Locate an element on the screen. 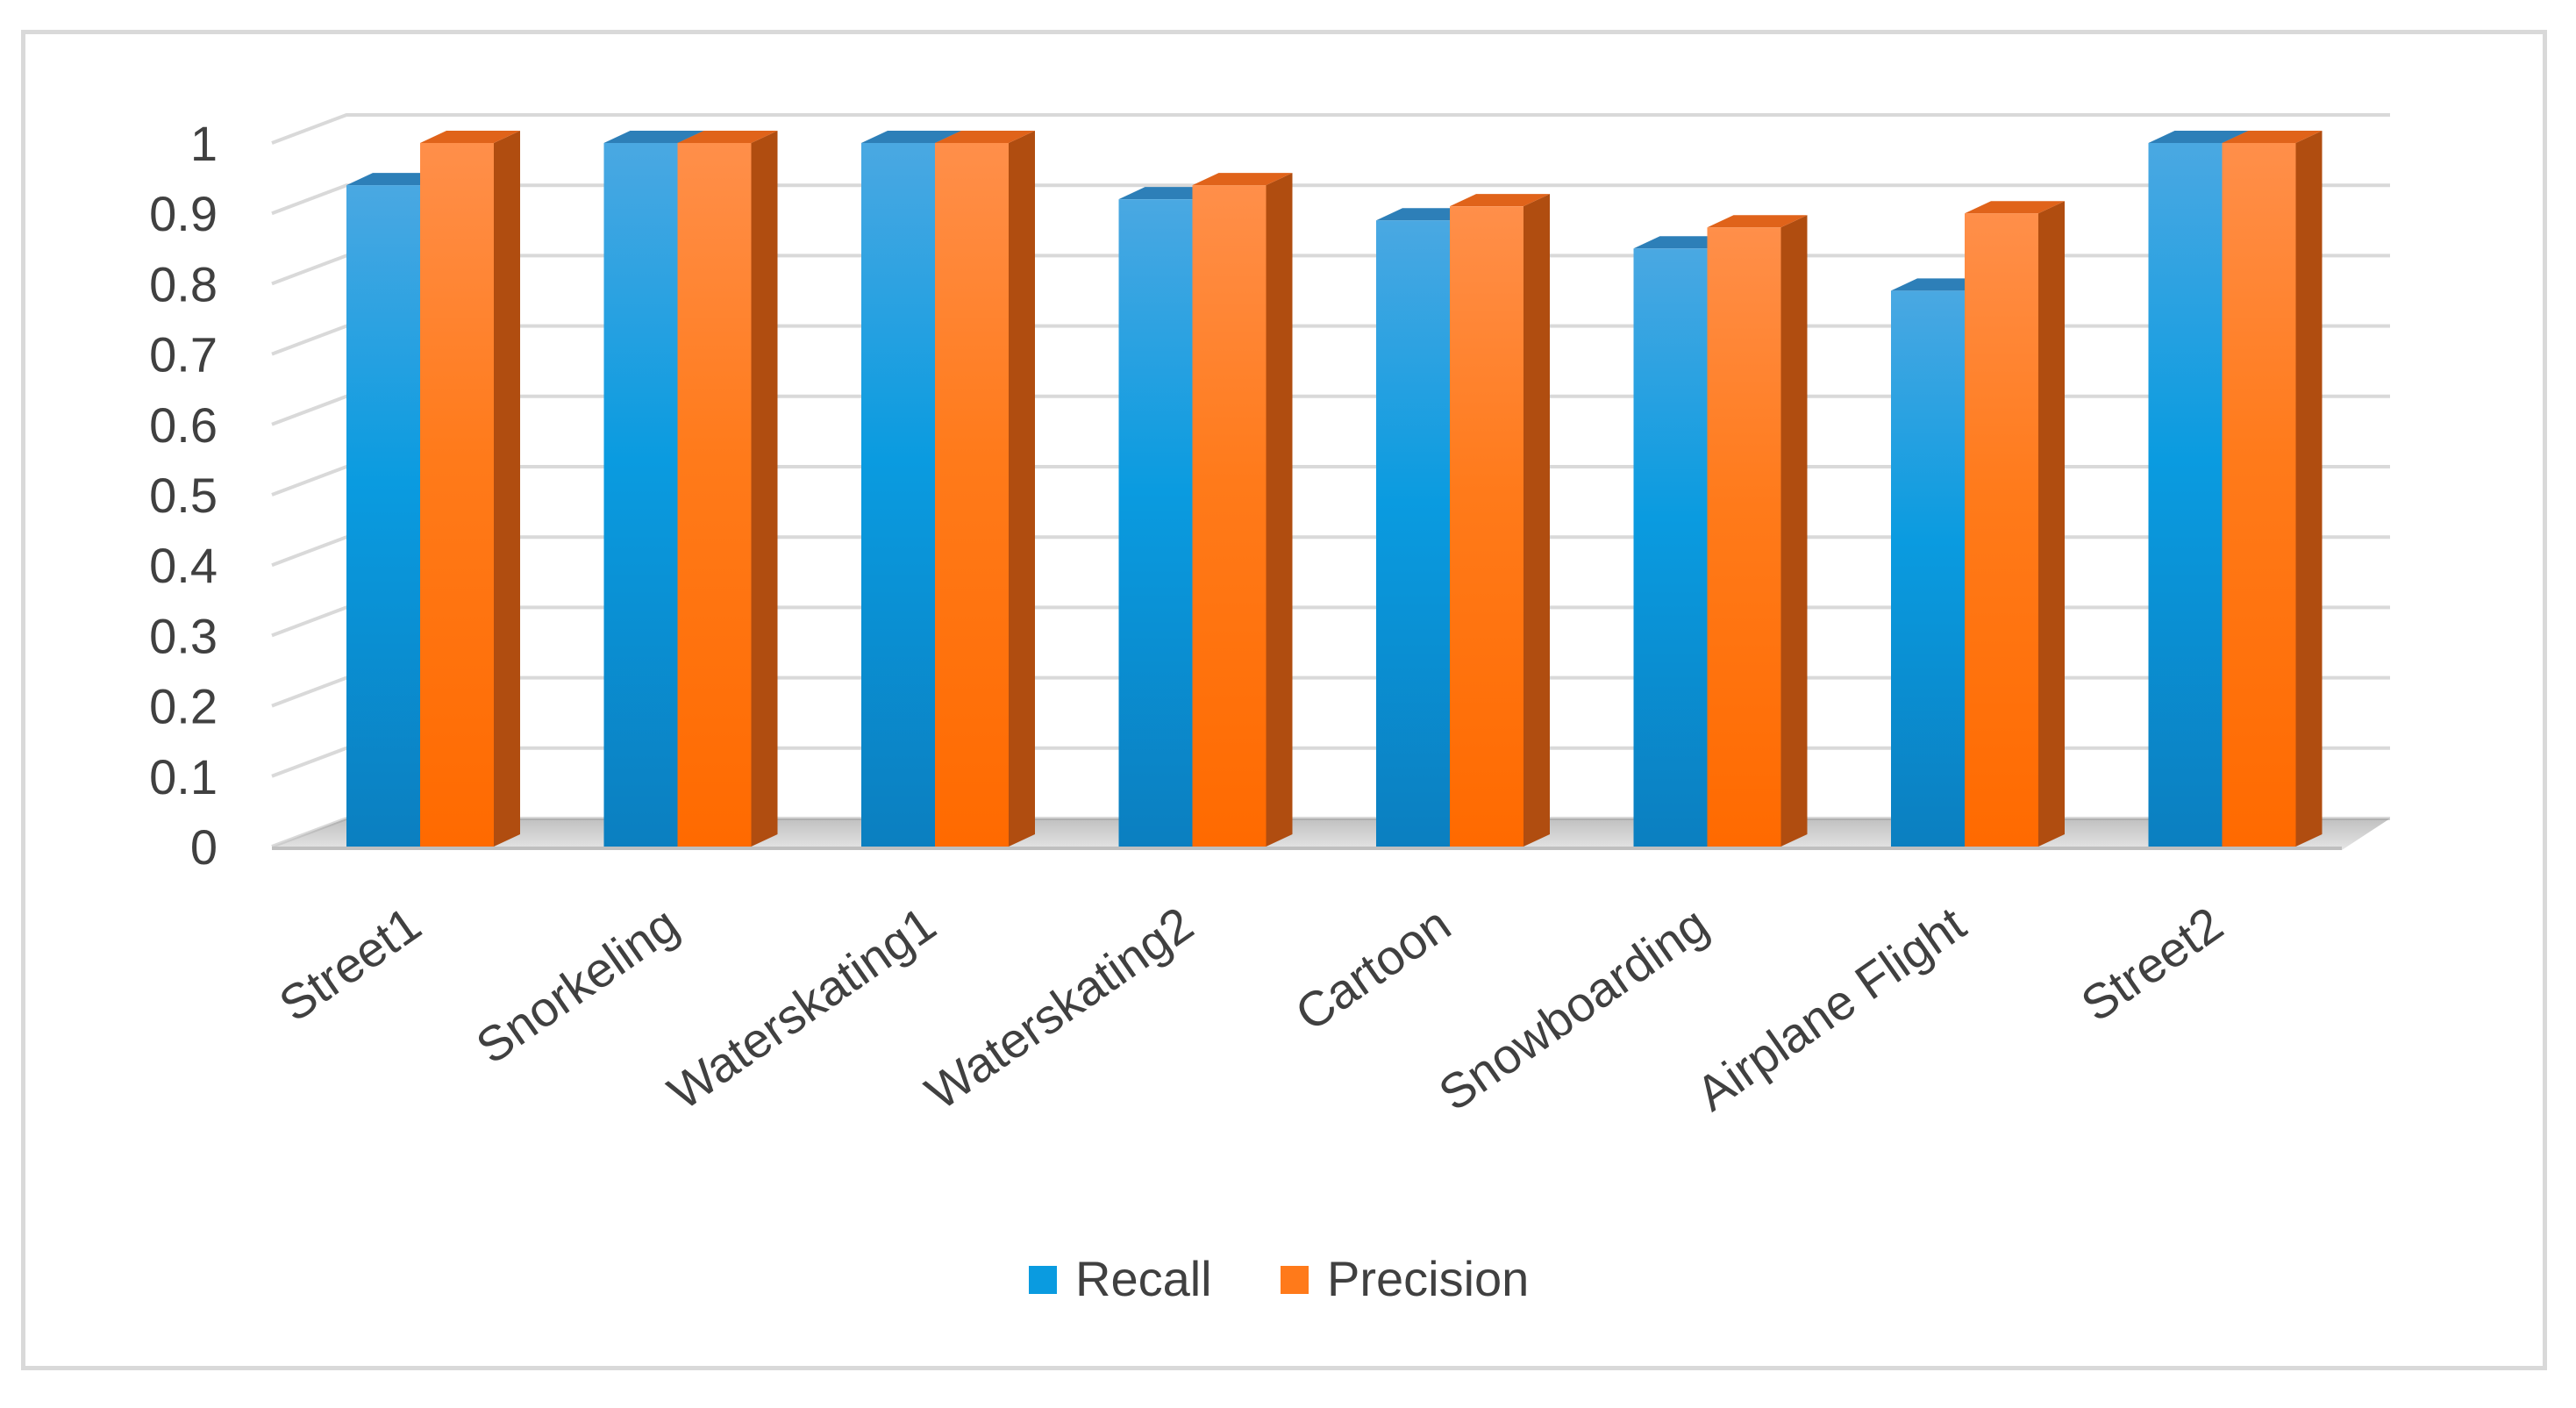 The width and height of the screenshot is (2576, 1408). legend-label: Recall is located at coordinates (1143, 1278).